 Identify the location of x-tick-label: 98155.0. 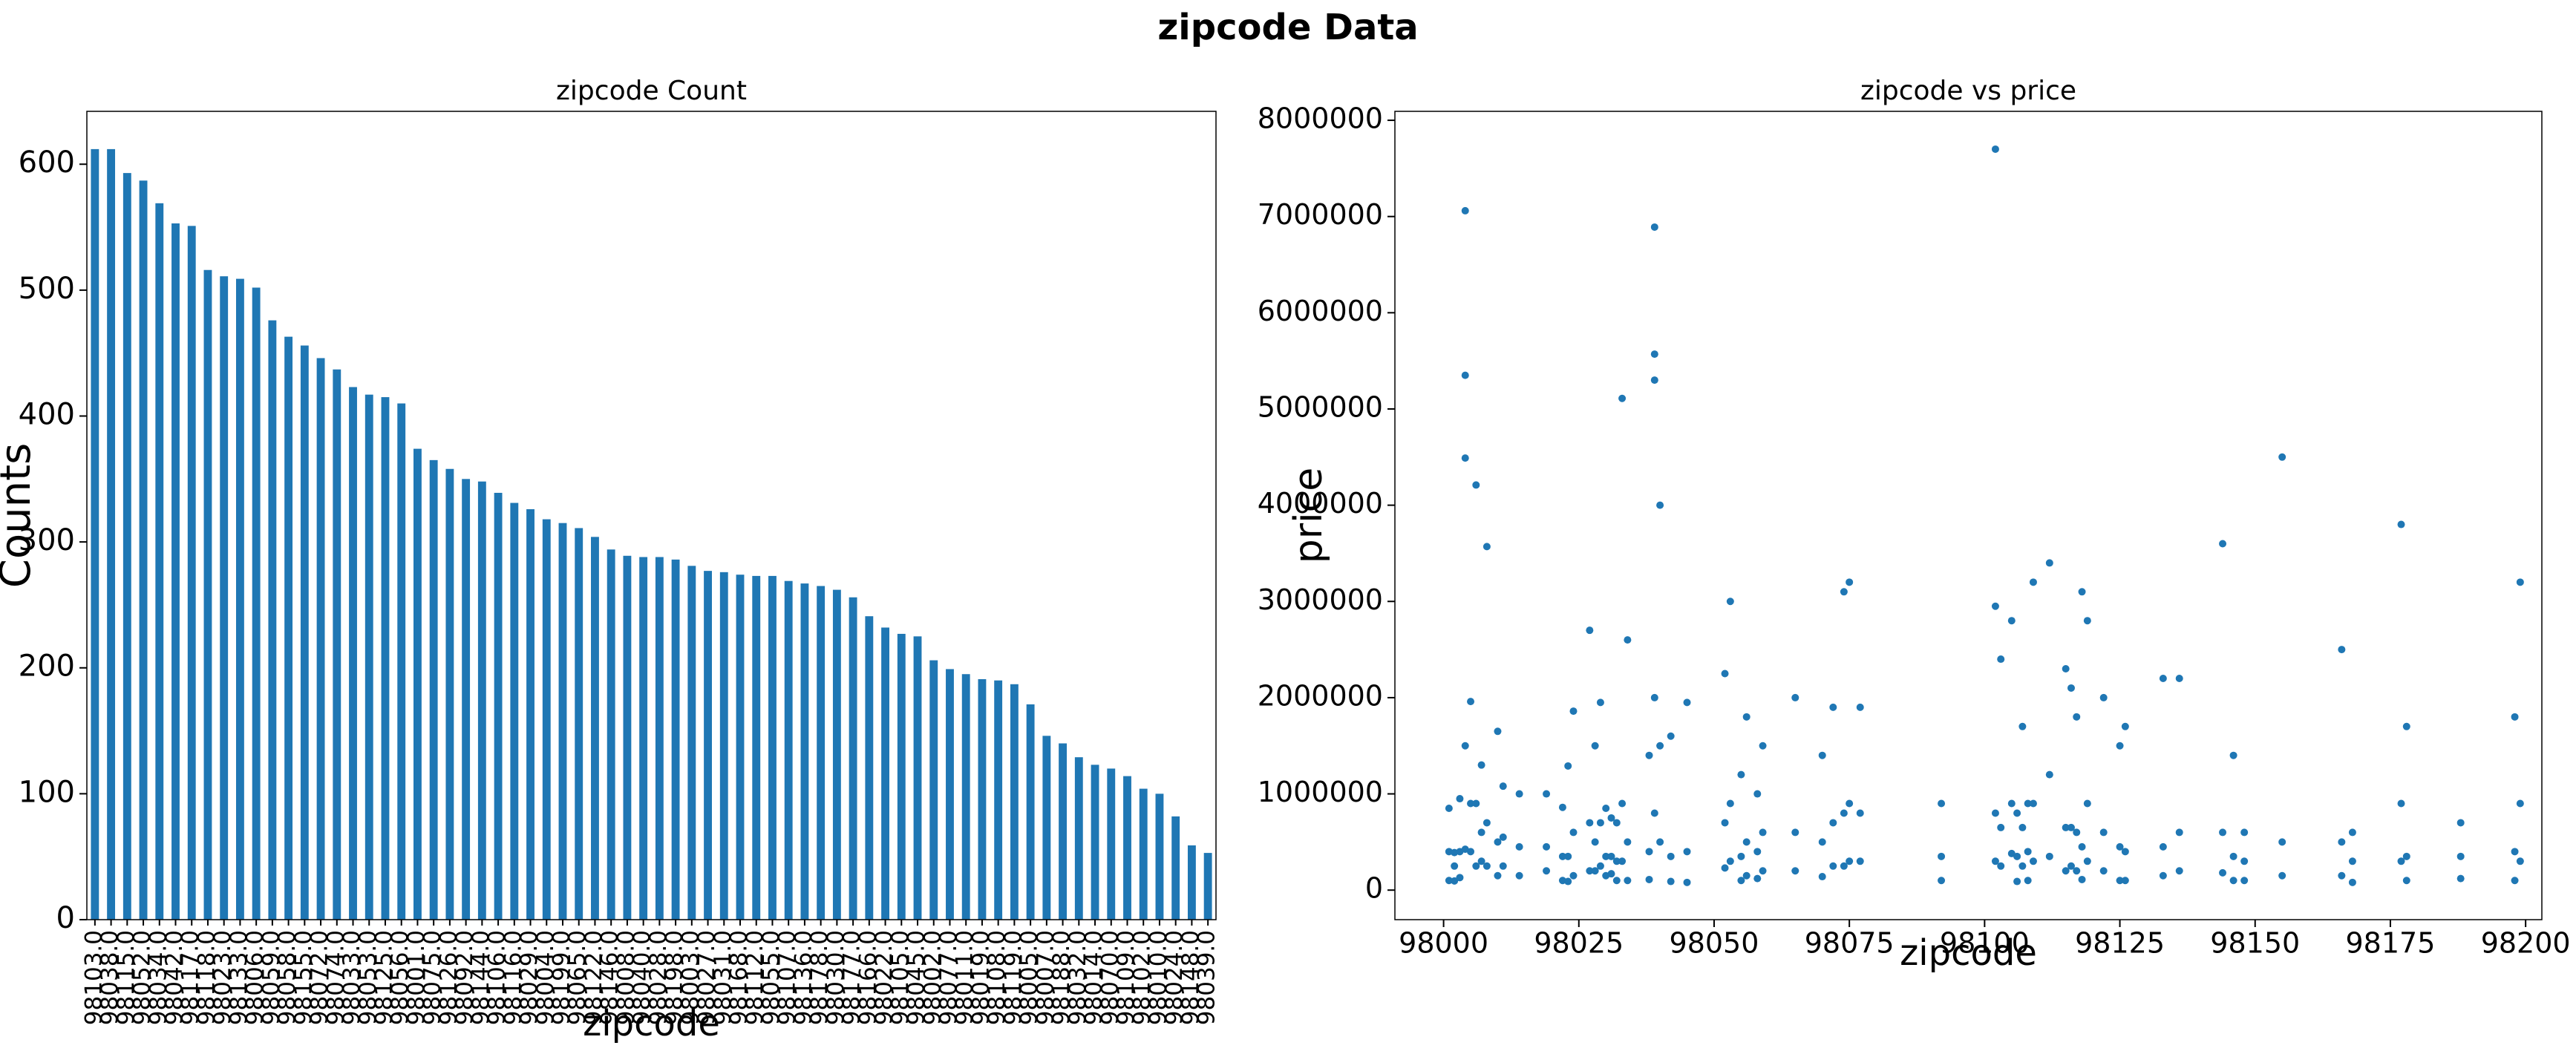
(303, 977).